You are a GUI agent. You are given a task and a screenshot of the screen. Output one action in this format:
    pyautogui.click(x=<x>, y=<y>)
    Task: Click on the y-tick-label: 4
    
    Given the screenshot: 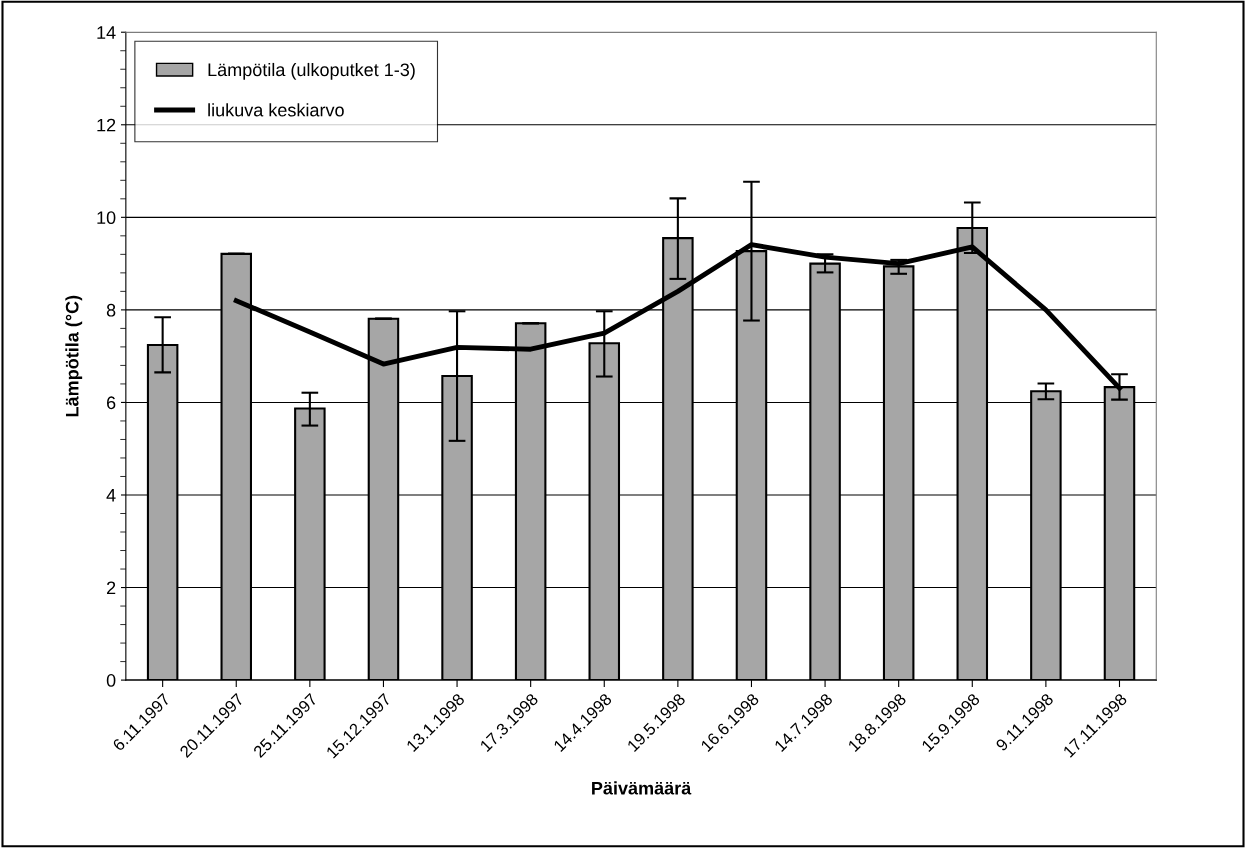 What is the action you would take?
    pyautogui.click(x=111, y=495)
    